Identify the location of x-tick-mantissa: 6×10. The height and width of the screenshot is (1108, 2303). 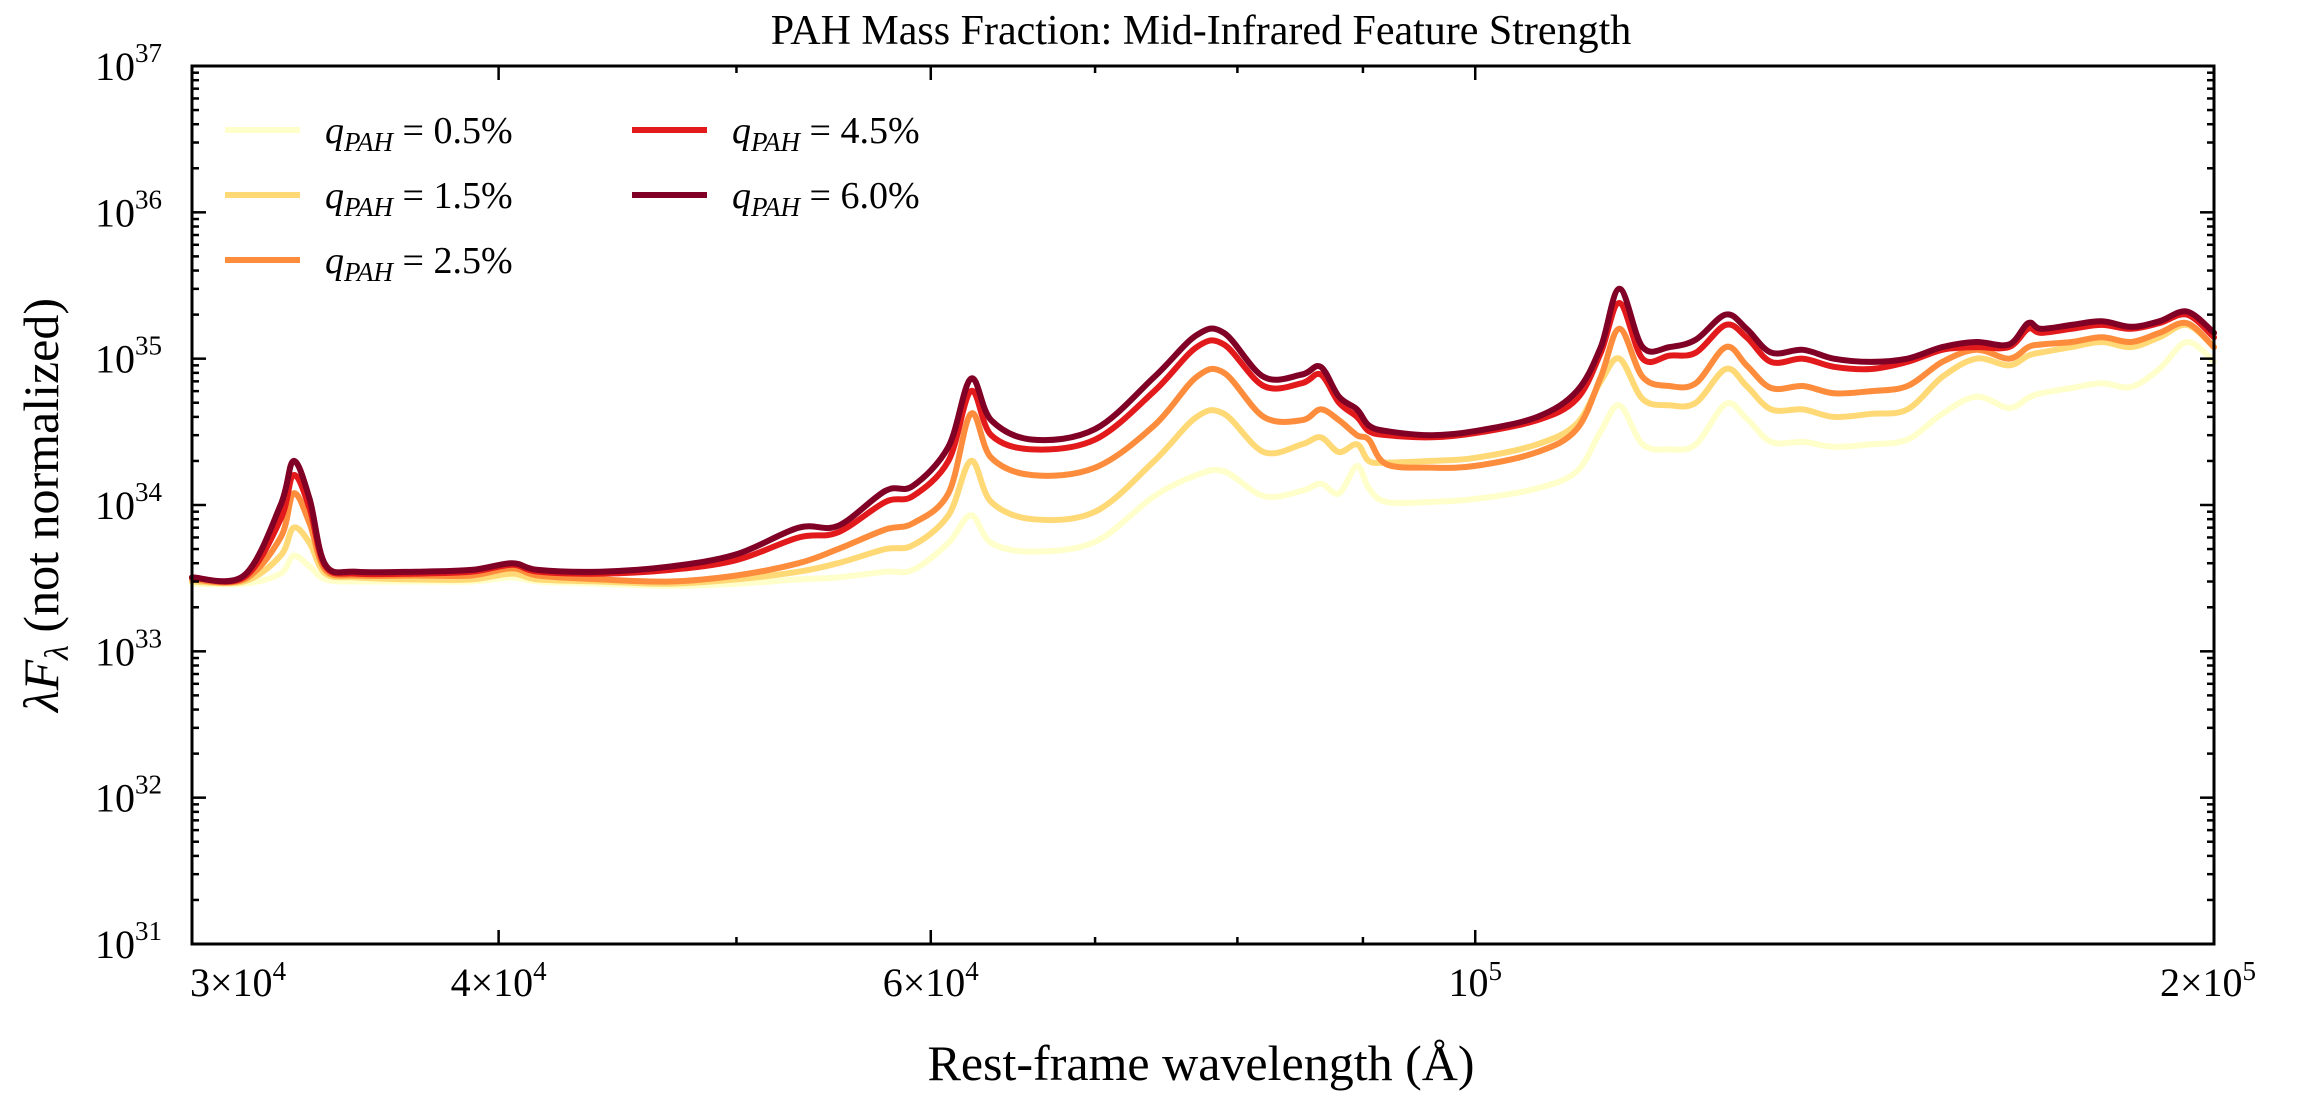
(924, 982).